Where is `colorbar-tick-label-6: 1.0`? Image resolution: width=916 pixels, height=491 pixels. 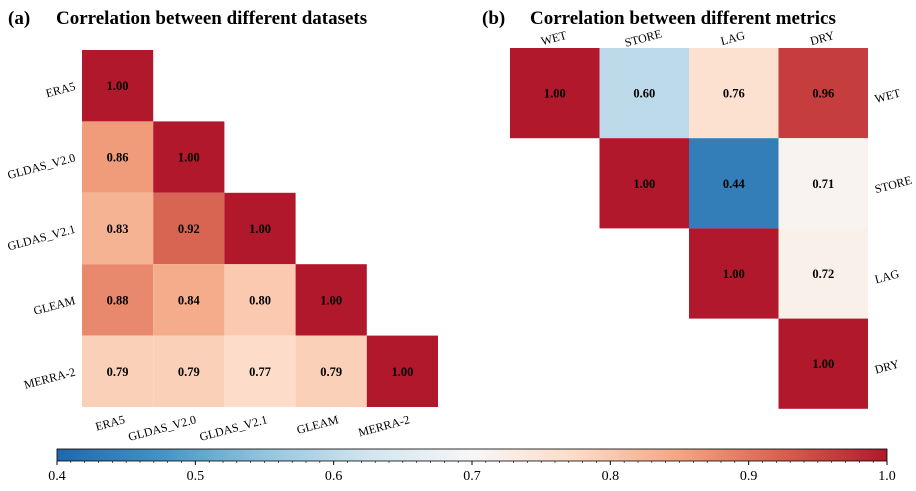
colorbar-tick-label-6: 1.0 is located at coordinates (887, 476).